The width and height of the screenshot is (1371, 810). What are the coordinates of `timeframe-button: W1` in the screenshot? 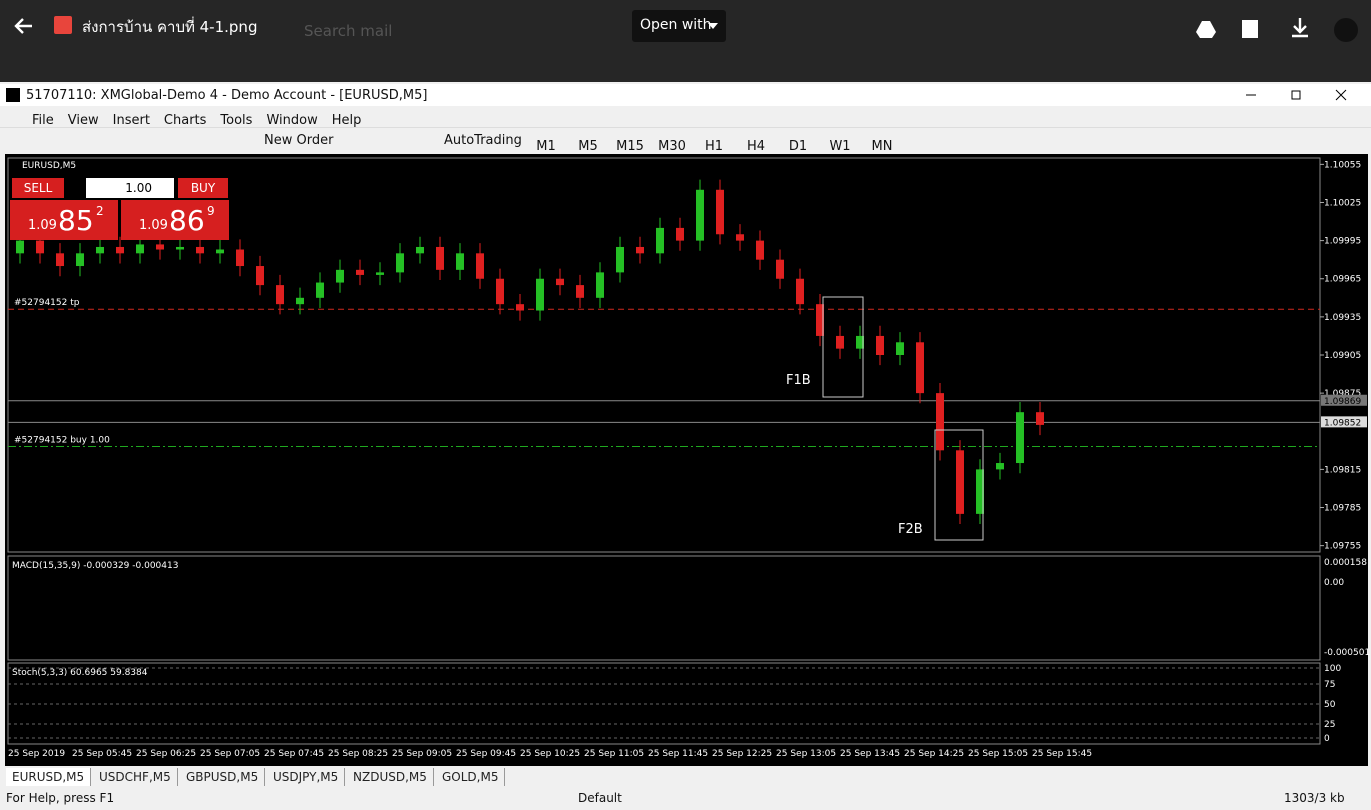 It's located at (840, 146).